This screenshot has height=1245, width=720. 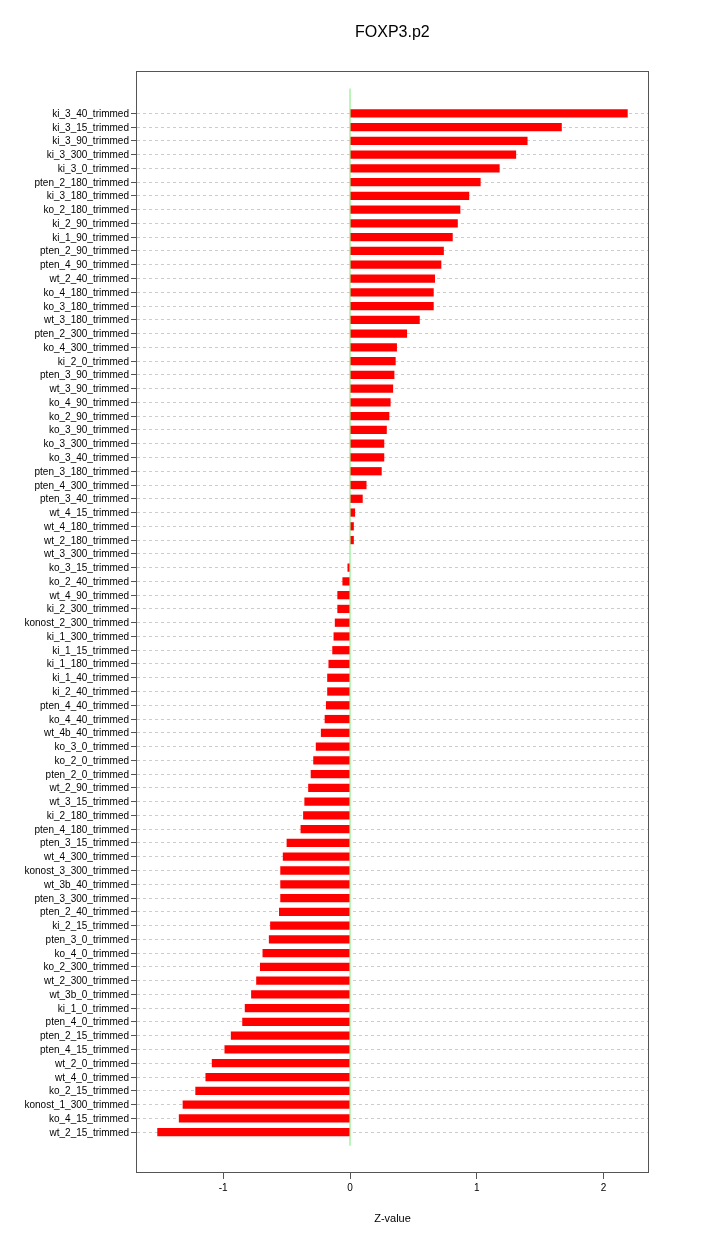 What do you see at coordinates (85, 884) in the screenshot?
I see `y-tick-label: wt_3b_40_trimmed` at bounding box center [85, 884].